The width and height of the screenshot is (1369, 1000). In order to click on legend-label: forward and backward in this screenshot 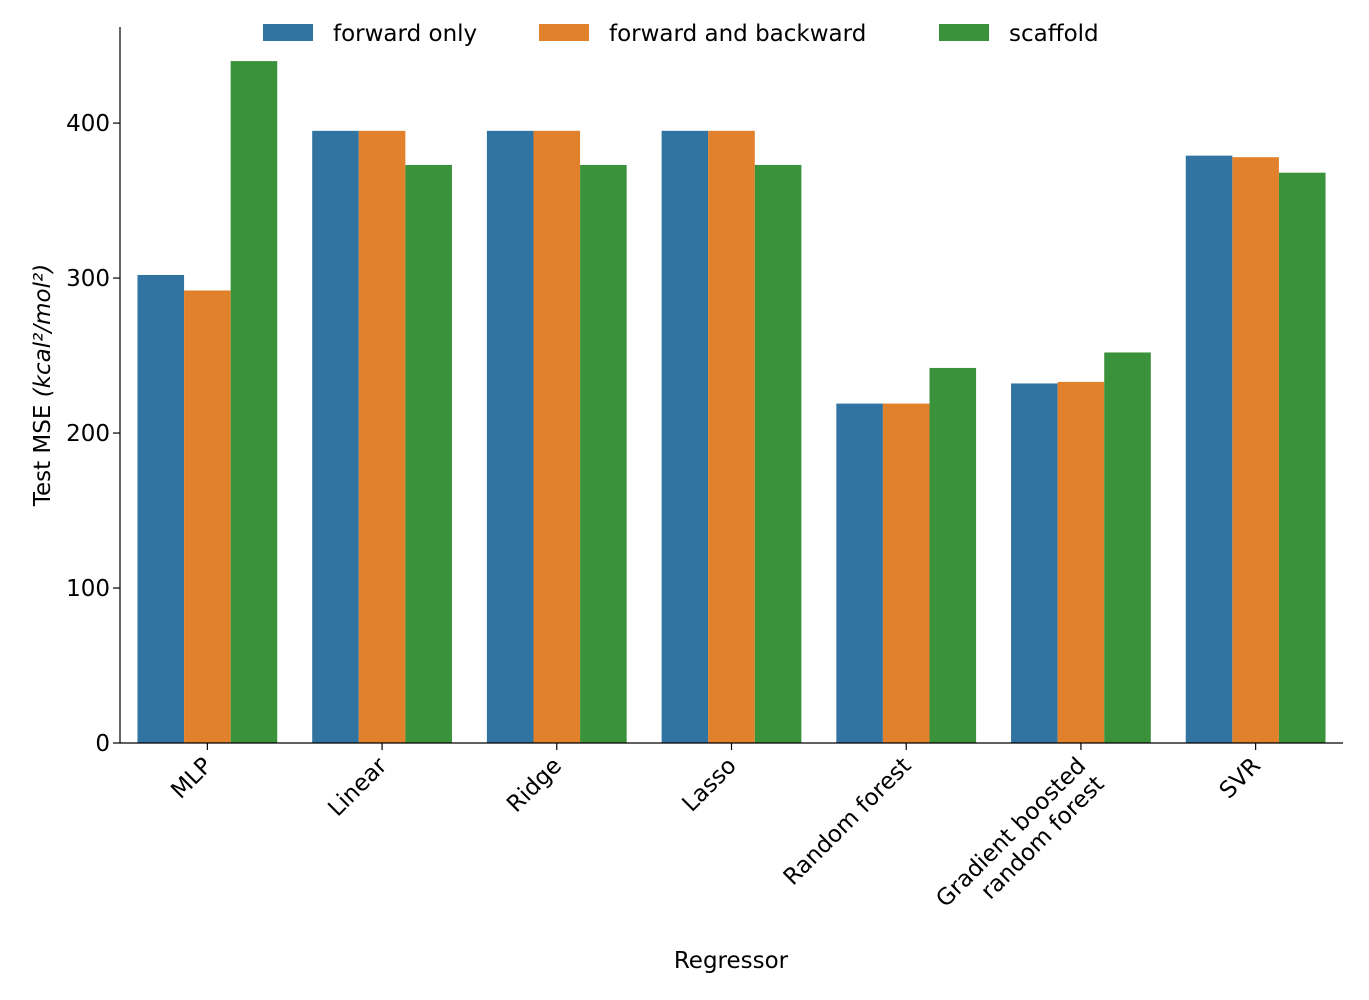, I will do `click(737, 34)`.